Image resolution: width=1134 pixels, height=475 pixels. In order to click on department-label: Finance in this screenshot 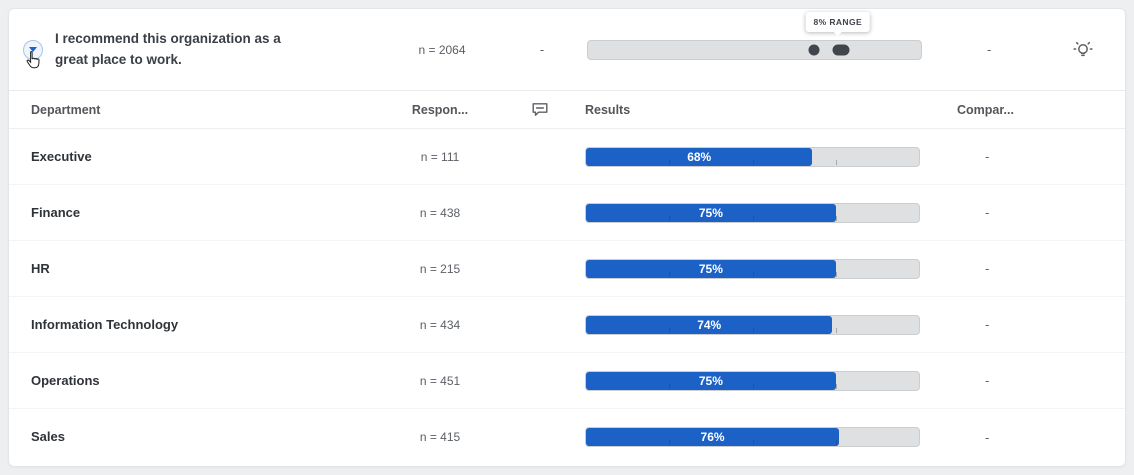, I will do `click(56, 212)`.